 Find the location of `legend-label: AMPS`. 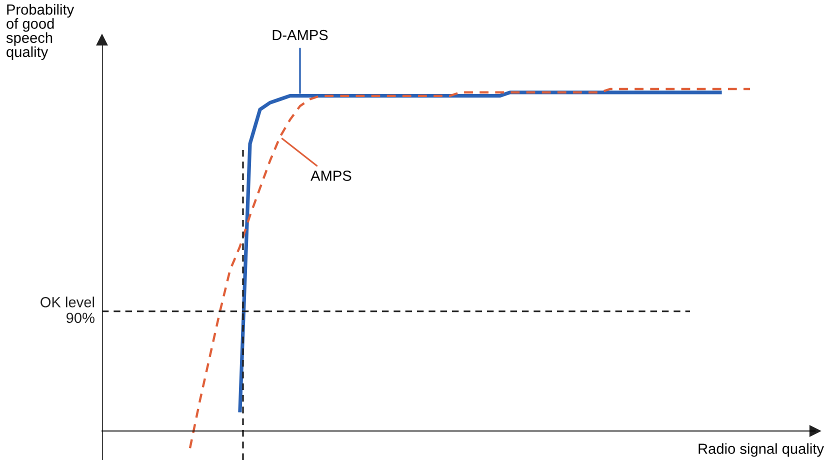

legend-label: AMPS is located at coordinates (331, 175).